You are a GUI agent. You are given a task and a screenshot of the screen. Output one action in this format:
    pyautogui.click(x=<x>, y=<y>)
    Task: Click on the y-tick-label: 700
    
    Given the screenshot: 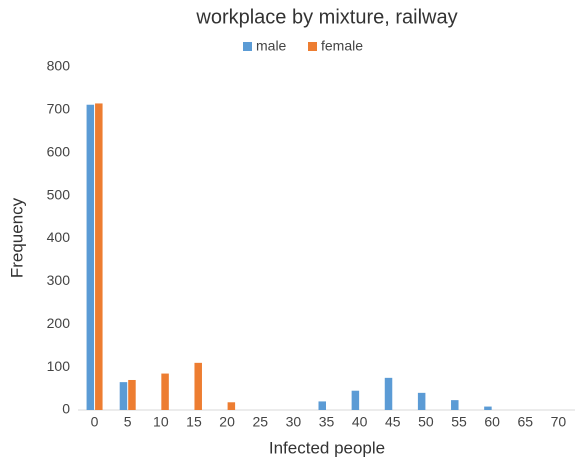 What is the action you would take?
    pyautogui.click(x=59, y=109)
    